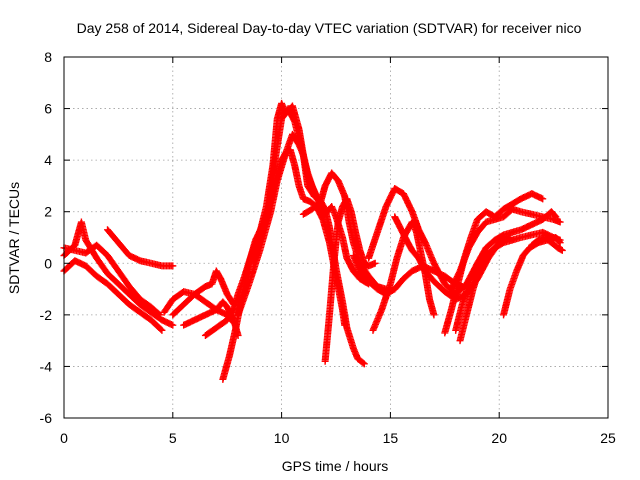  What do you see at coordinates (46, 366) in the screenshot?
I see `y-tick-label: -4` at bounding box center [46, 366].